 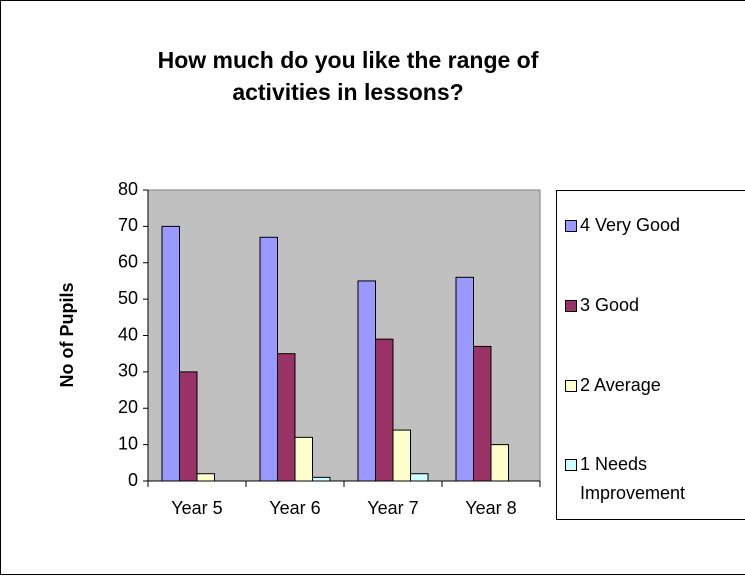 I want to click on y-tick-label: 20, so click(x=128, y=407).